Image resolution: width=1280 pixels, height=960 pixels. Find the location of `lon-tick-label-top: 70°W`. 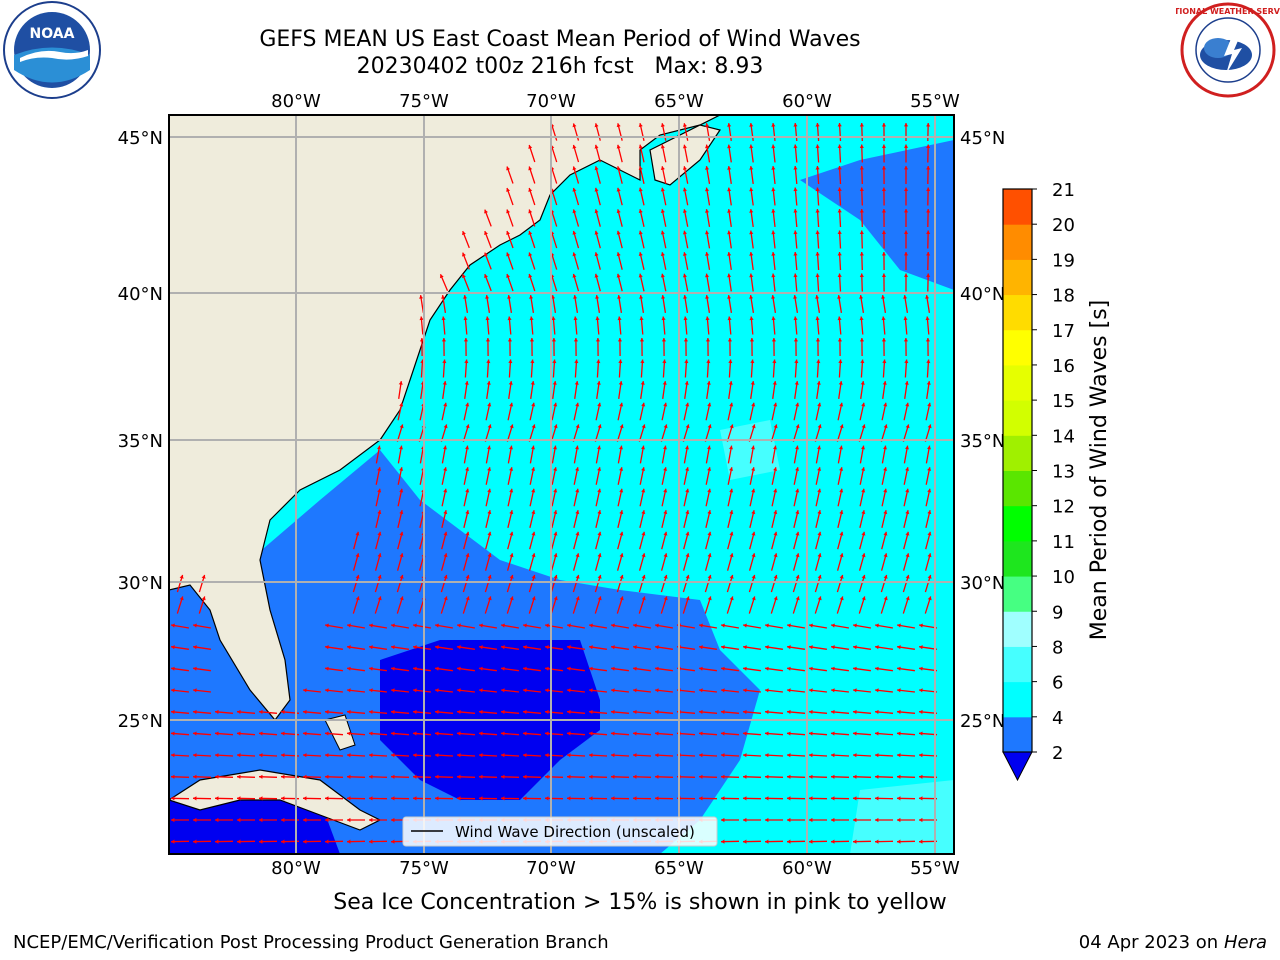

lon-tick-label-top: 70°W is located at coordinates (551, 101).